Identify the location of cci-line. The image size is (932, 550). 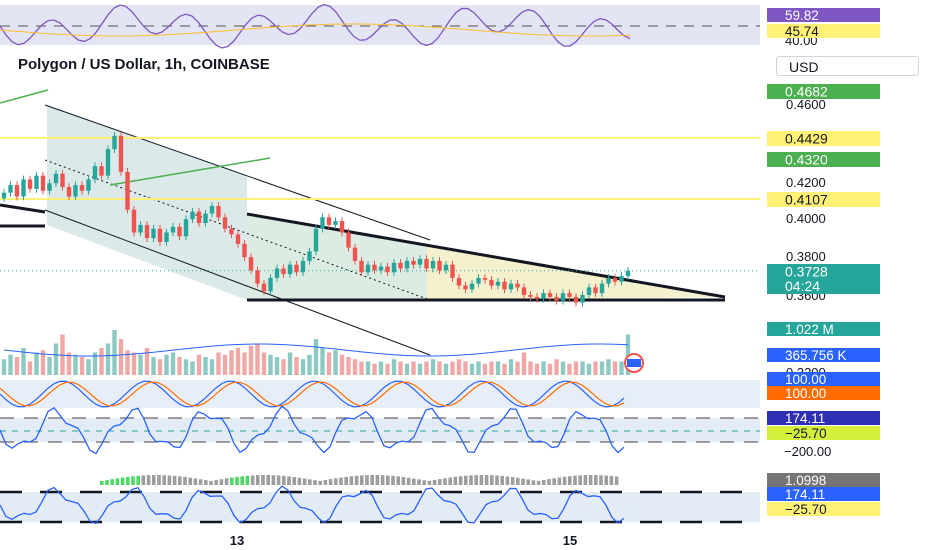
(312, 430).